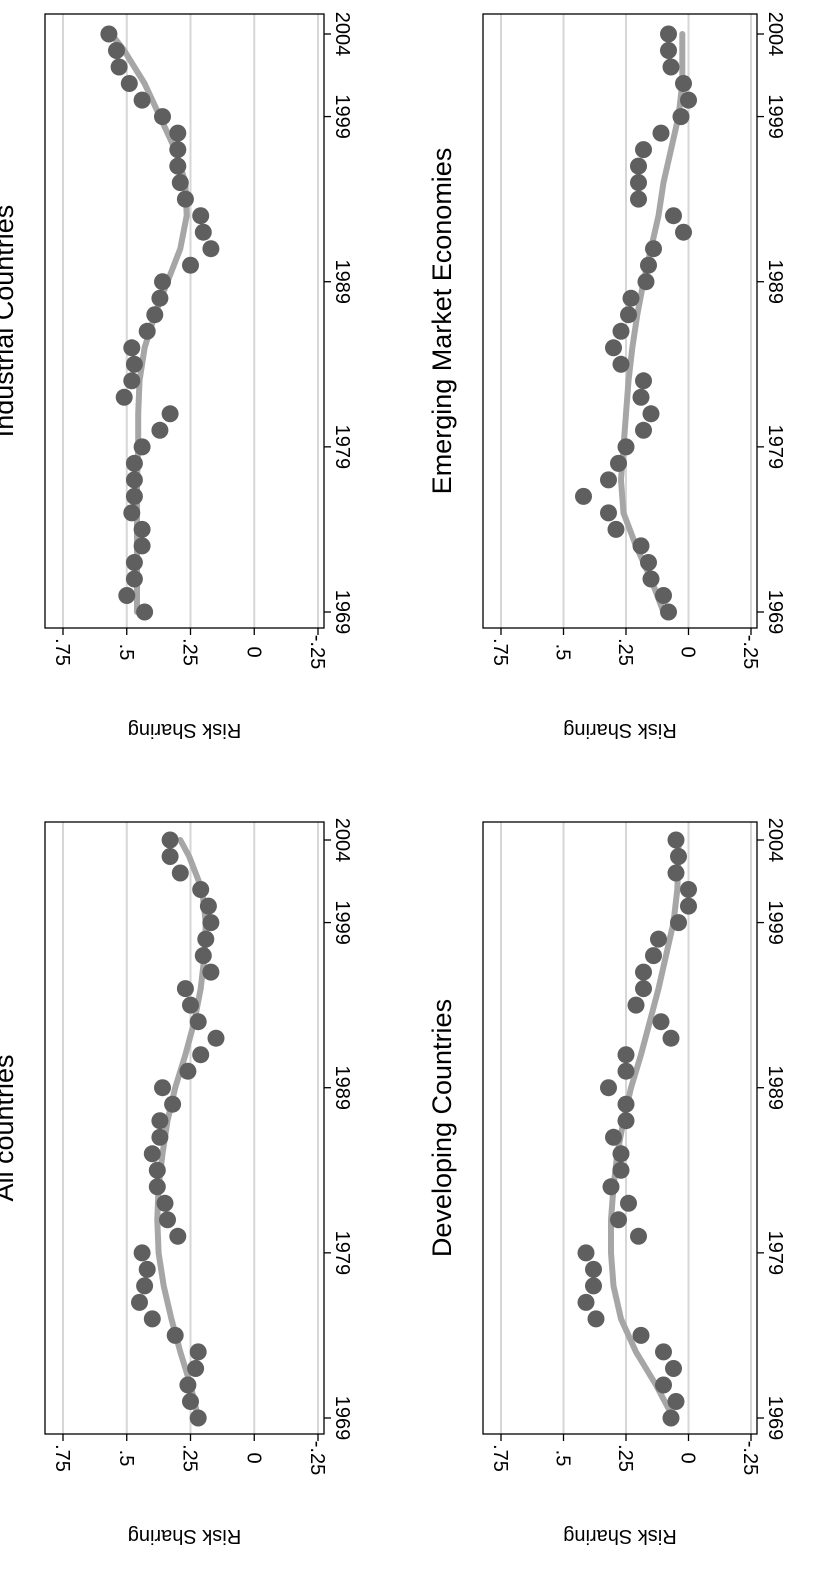 Image resolution: width=829 pixels, height=1591 pixels. Describe the element at coordinates (342, 840) in the screenshot. I see `year-tick-label: 2004` at that location.